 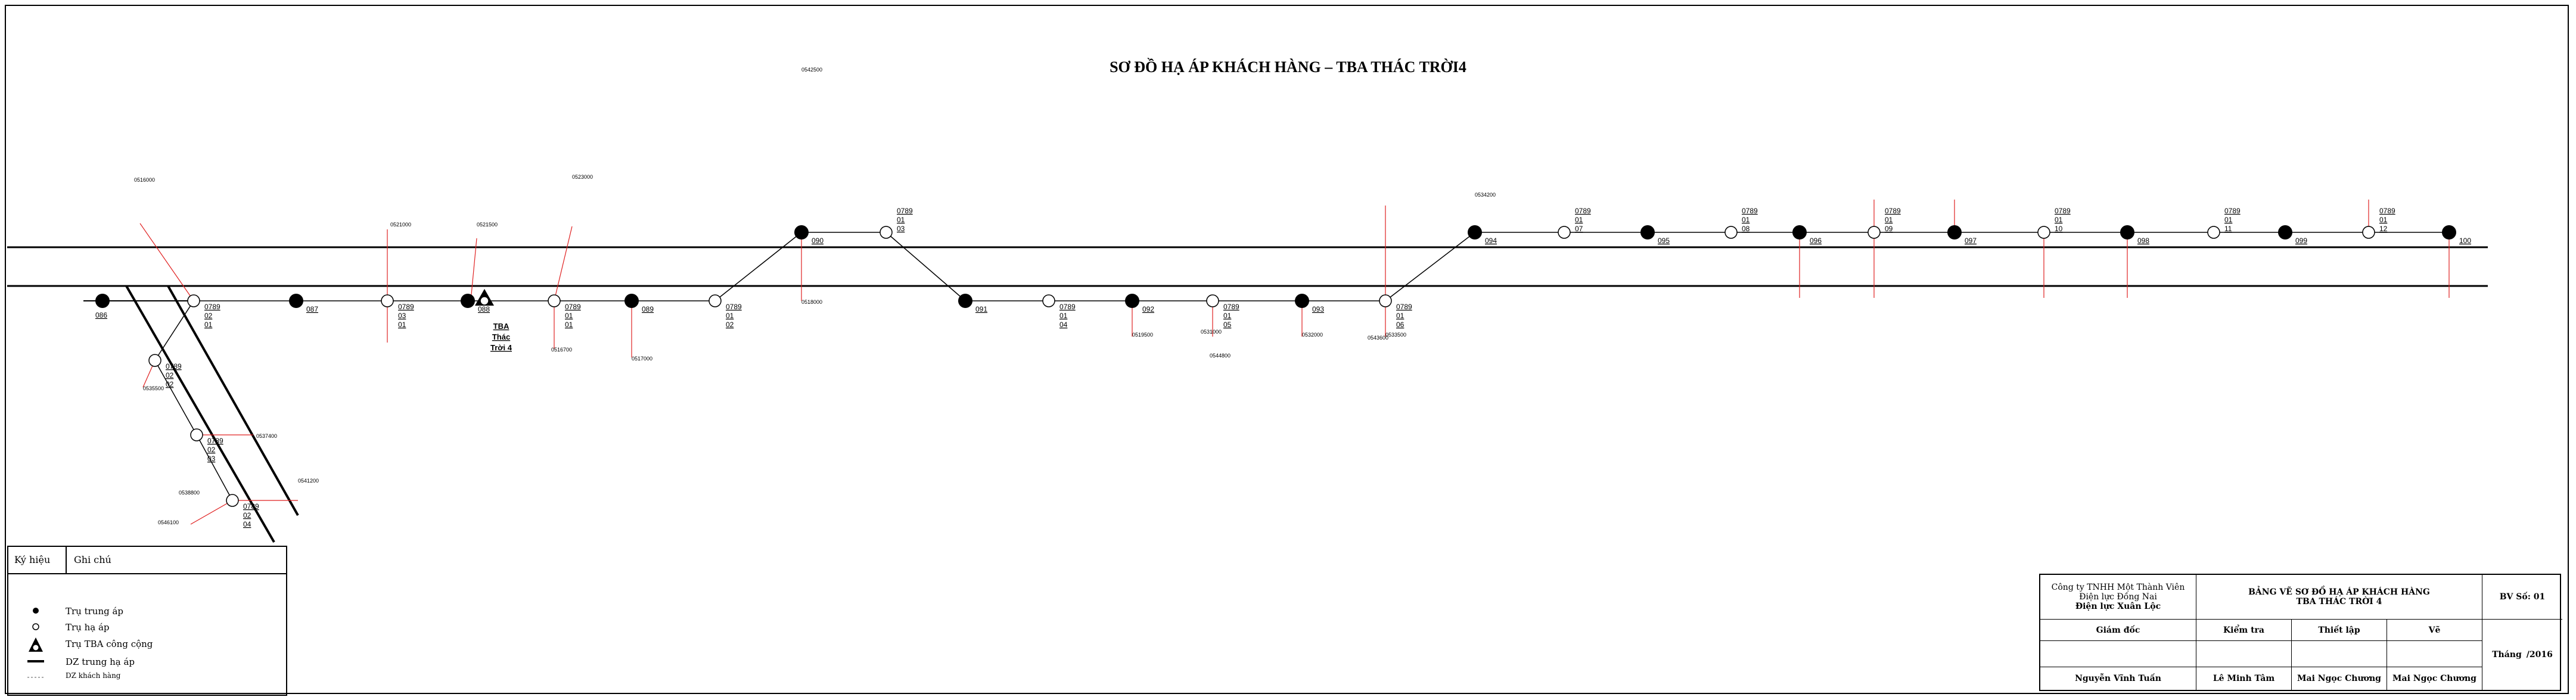 I want to click on transformer-label: Trời 4, so click(x=501, y=347).